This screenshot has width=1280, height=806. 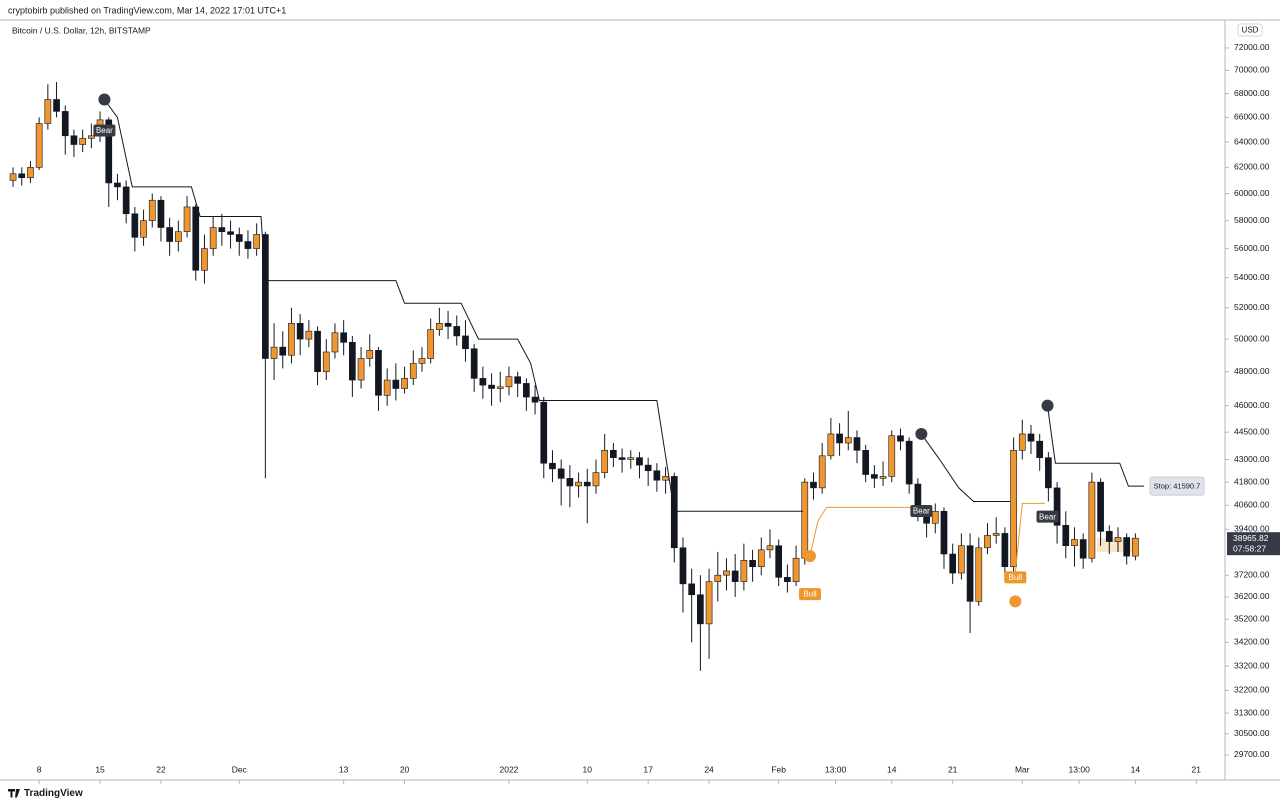 I want to click on x-tick-label: 13:00, so click(x=836, y=769).